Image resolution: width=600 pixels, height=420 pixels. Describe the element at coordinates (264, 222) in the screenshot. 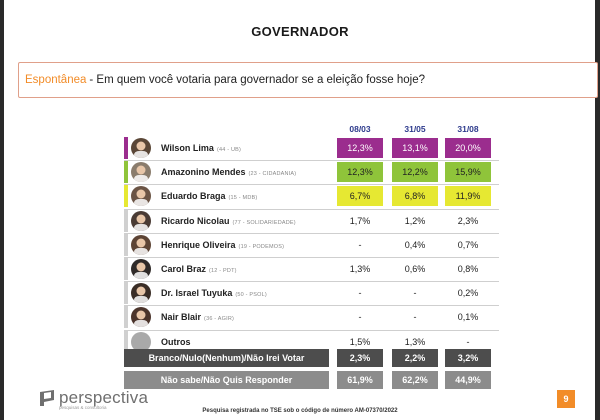

I see `candidate-party: (77 - SOLIDARIEDADE)` at that location.